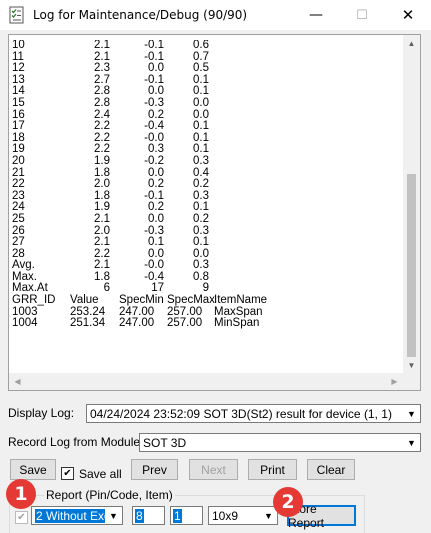  I want to click on window-title: Log for Maintenance/Debug (90/90), so click(140, 15).